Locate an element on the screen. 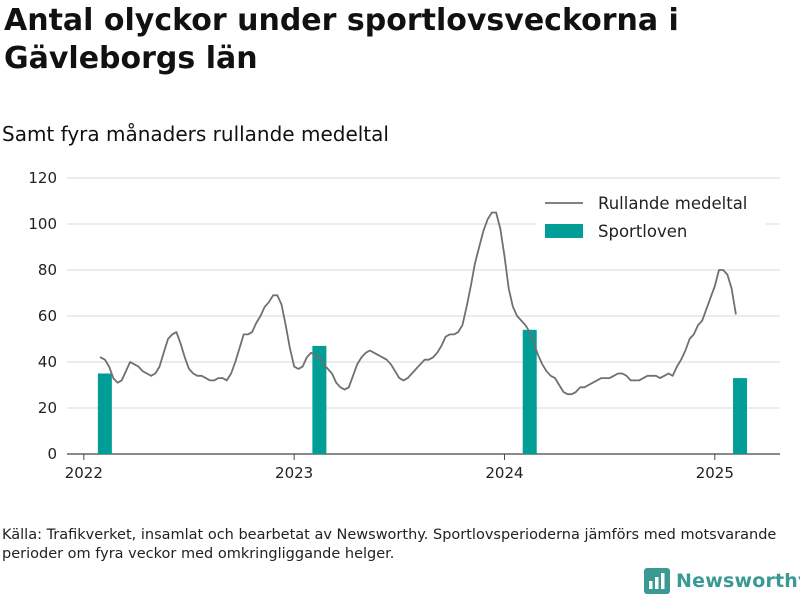 This screenshot has height=600, width=800. chart-subtitle: Samt fyra månaders rullande medeltal is located at coordinates (195, 134).